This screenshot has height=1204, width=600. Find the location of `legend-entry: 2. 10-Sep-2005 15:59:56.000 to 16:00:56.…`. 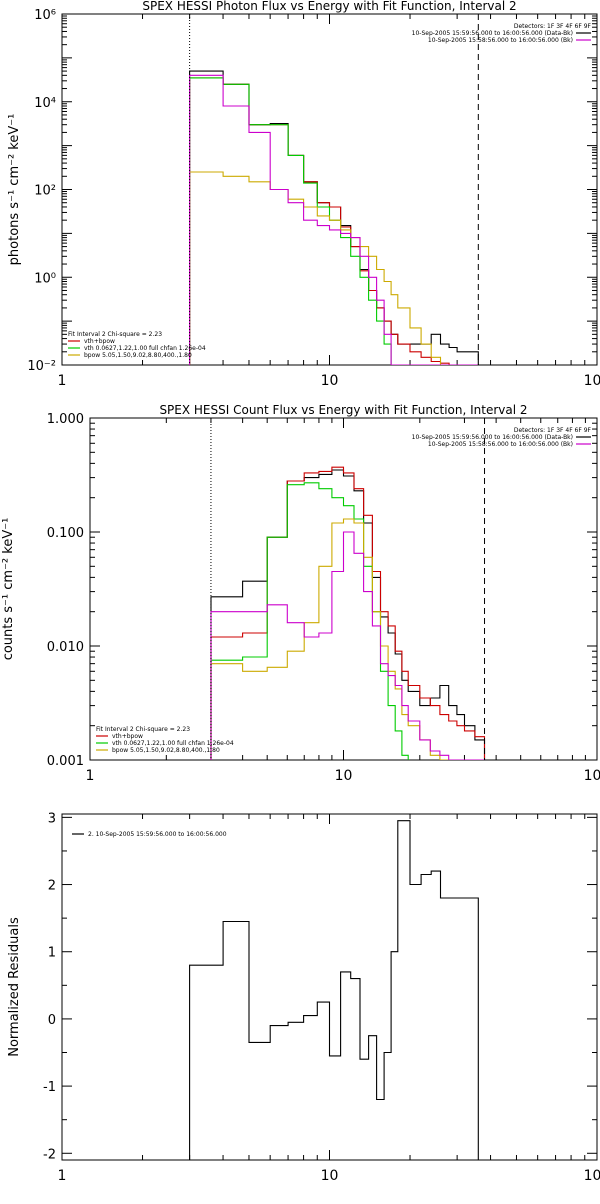

legend-entry: 2. 10-Sep-2005 15:59:56.000 to 16:00:56.… is located at coordinates (157, 834).